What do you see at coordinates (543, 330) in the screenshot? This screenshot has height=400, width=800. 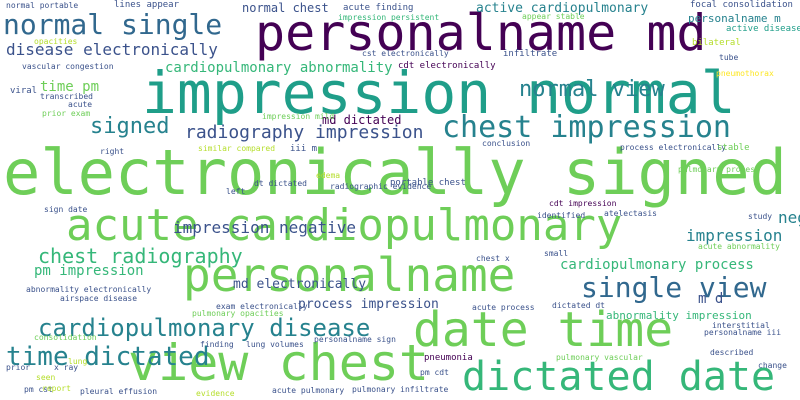 I see `word: date time` at bounding box center [543, 330].